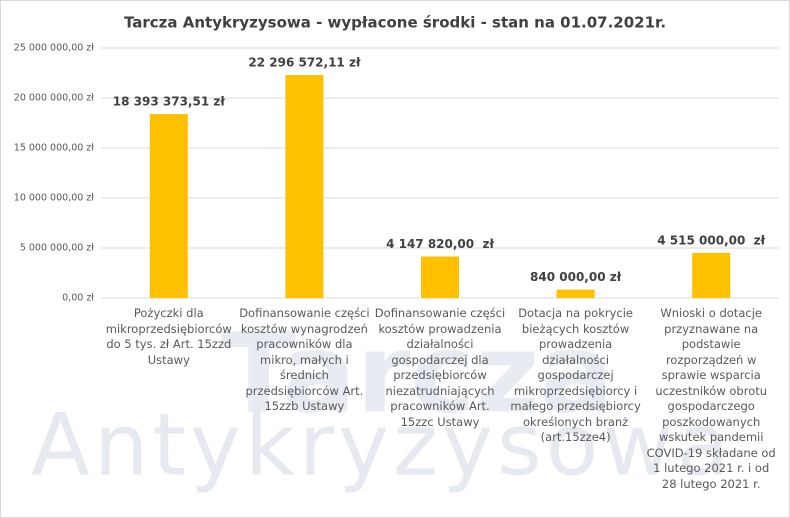 Image resolution: width=790 pixels, height=518 pixels. Describe the element at coordinates (576, 277) in the screenshot. I see `value-label: 840 000,00 zł` at that location.